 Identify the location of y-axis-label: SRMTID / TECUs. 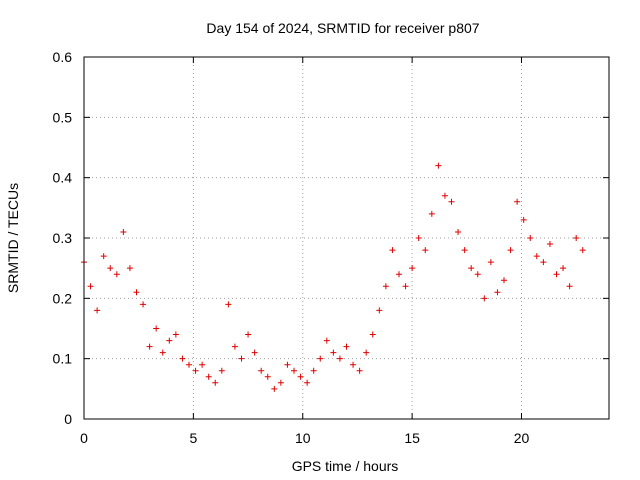
(13, 238).